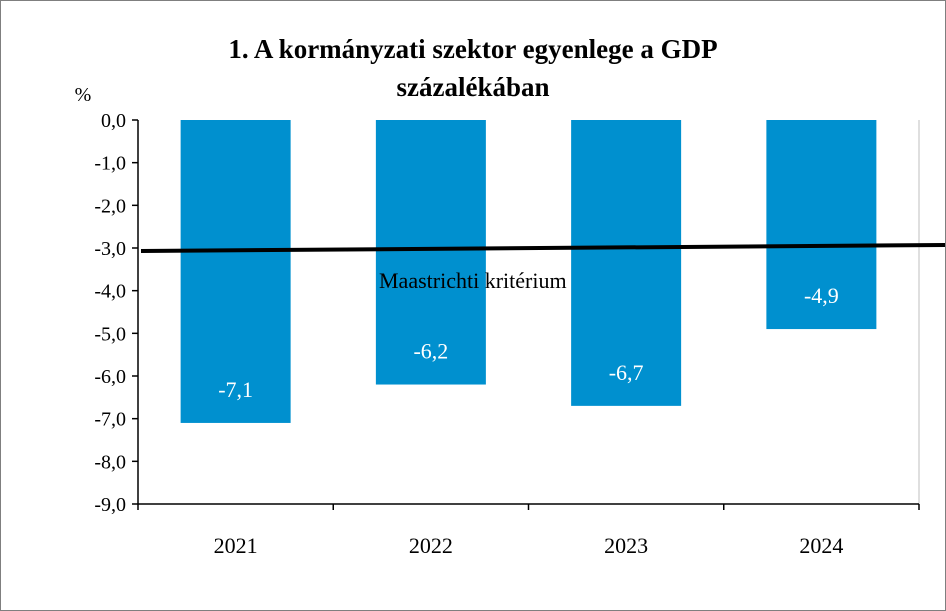 The height and width of the screenshot is (611, 946). I want to click on data-label: -7,1, so click(235, 389).